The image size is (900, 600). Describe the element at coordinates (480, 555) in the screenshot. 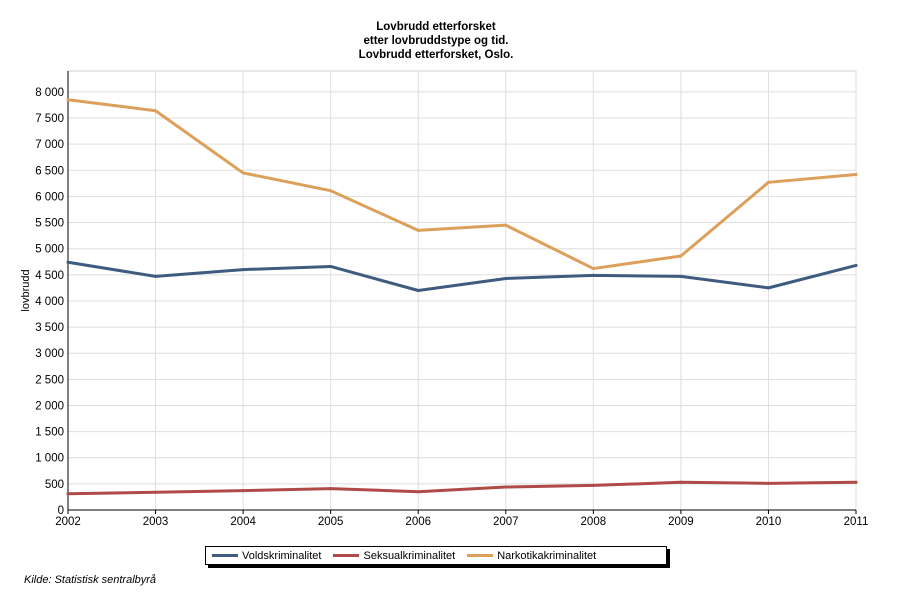

I see `legend-swatch-narkotikakriminalitet` at that location.